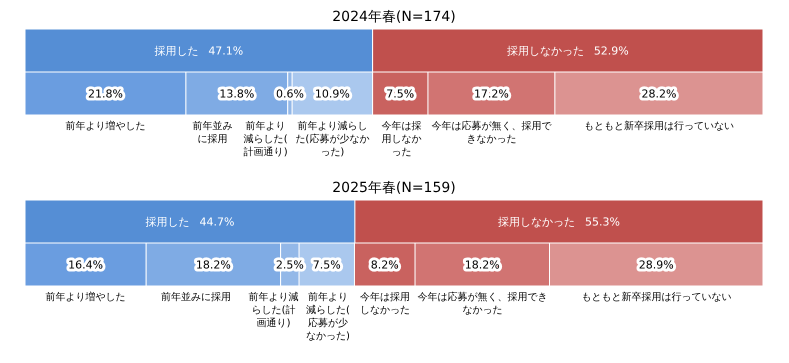 This screenshot has height=363, width=789. Describe the element at coordinates (105, 94) in the screenshot. I see `data-label: 21.8%` at that location.